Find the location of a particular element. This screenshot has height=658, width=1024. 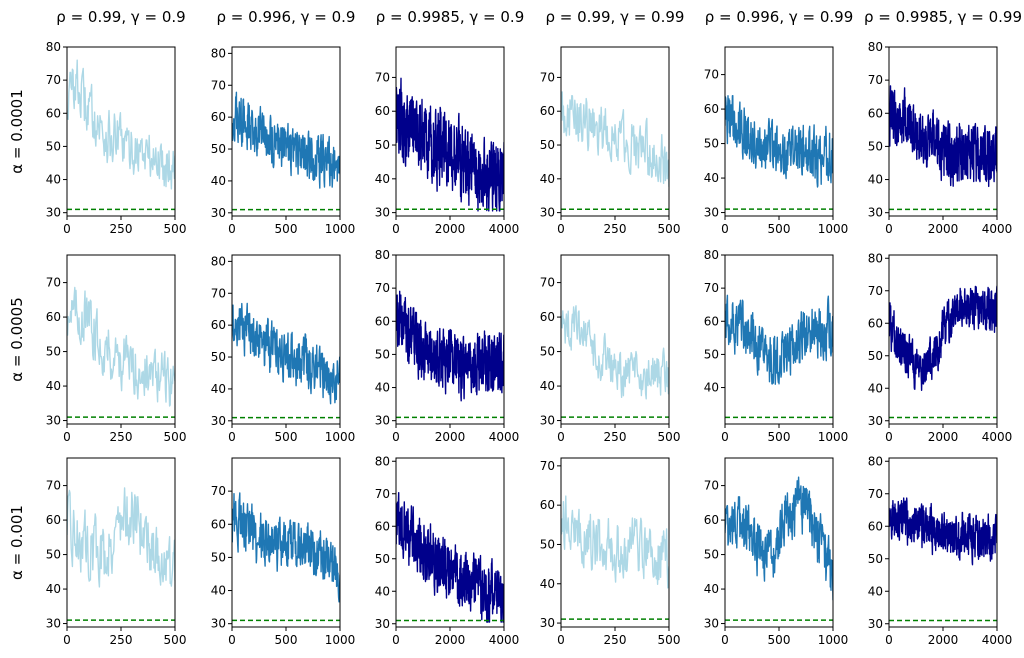

row-label: α = 0.001 is located at coordinates (17, 542).